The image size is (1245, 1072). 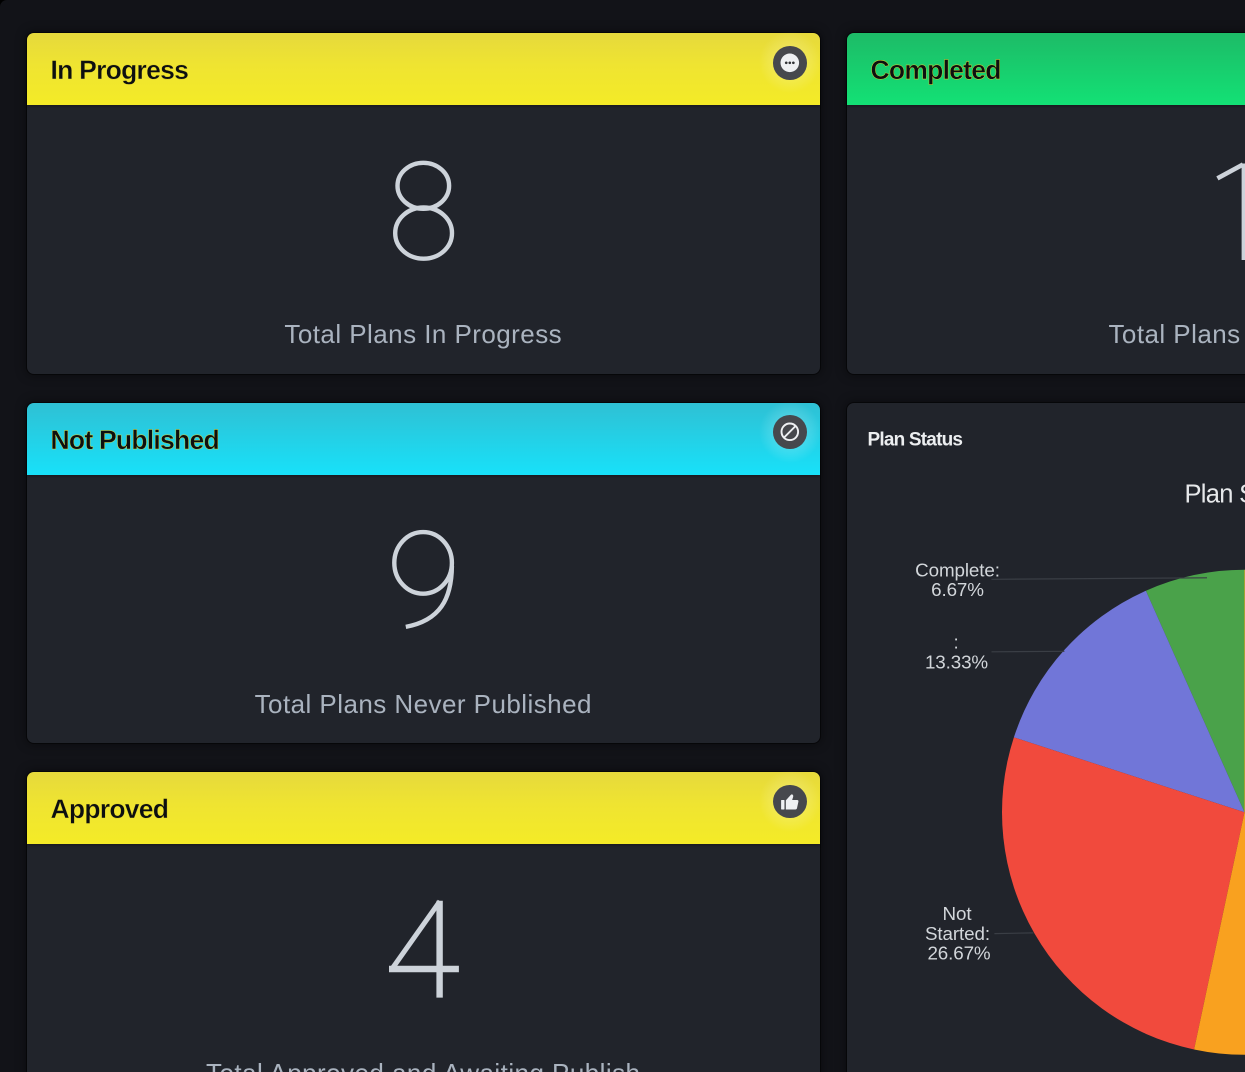 I want to click on svg-text: Complete:, so click(x=957, y=569).